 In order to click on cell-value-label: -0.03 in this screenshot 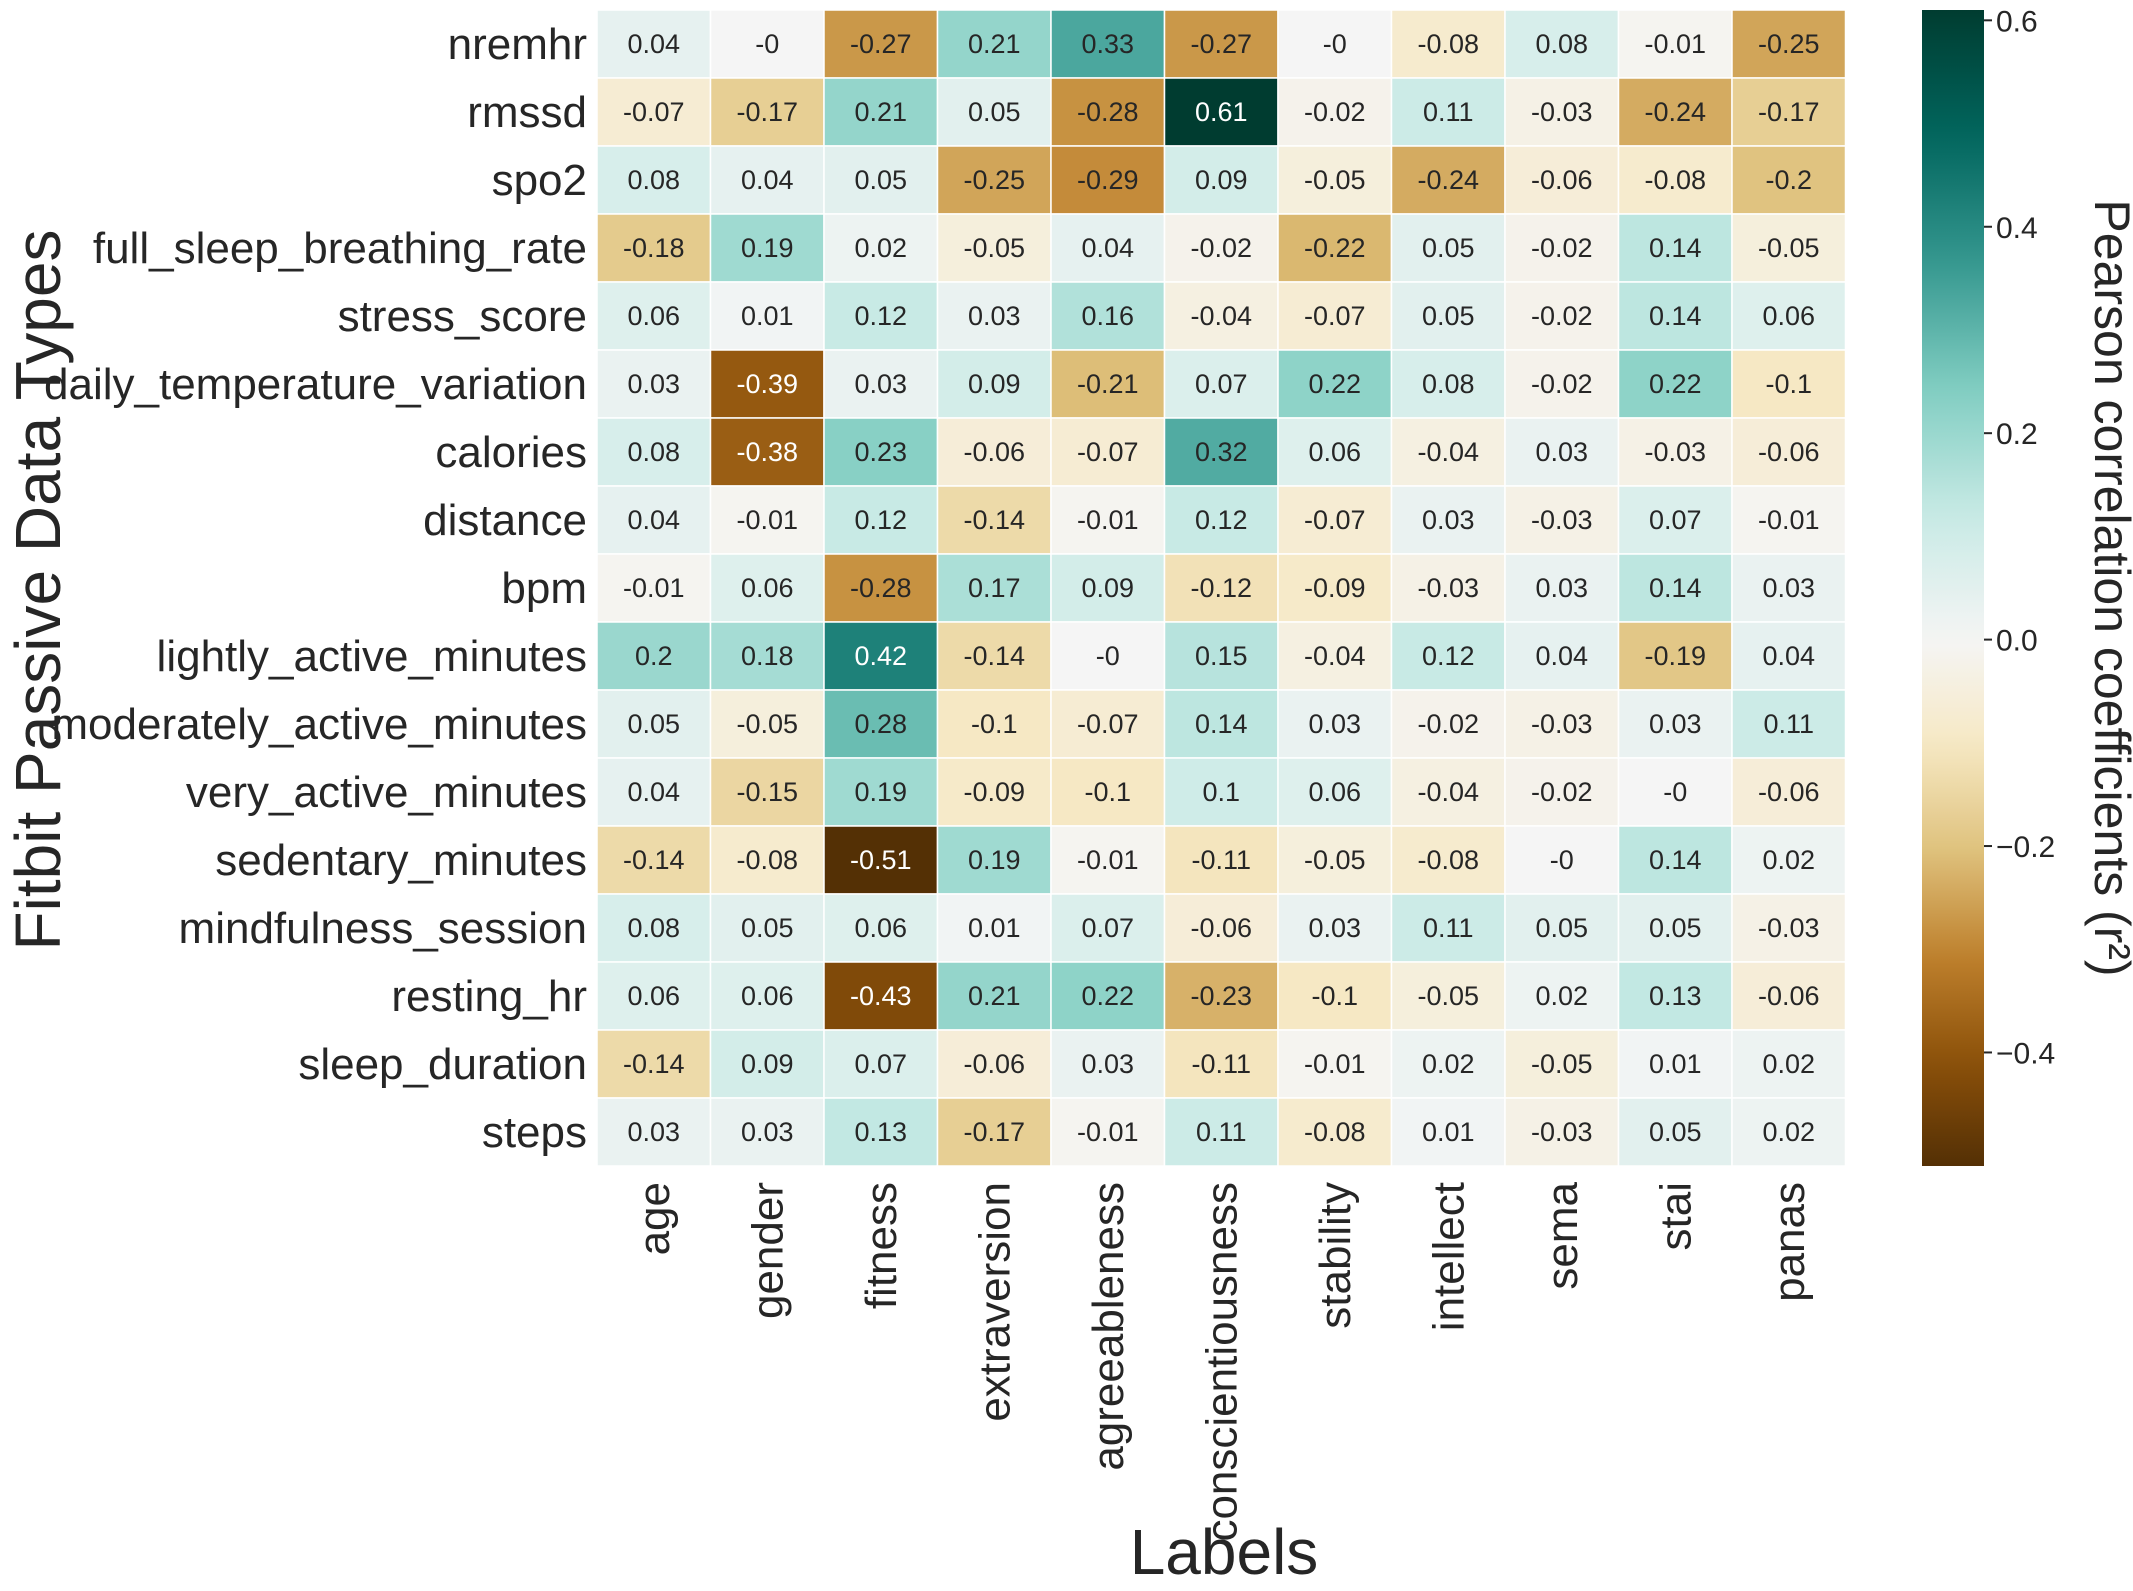, I will do `click(1562, 724)`.